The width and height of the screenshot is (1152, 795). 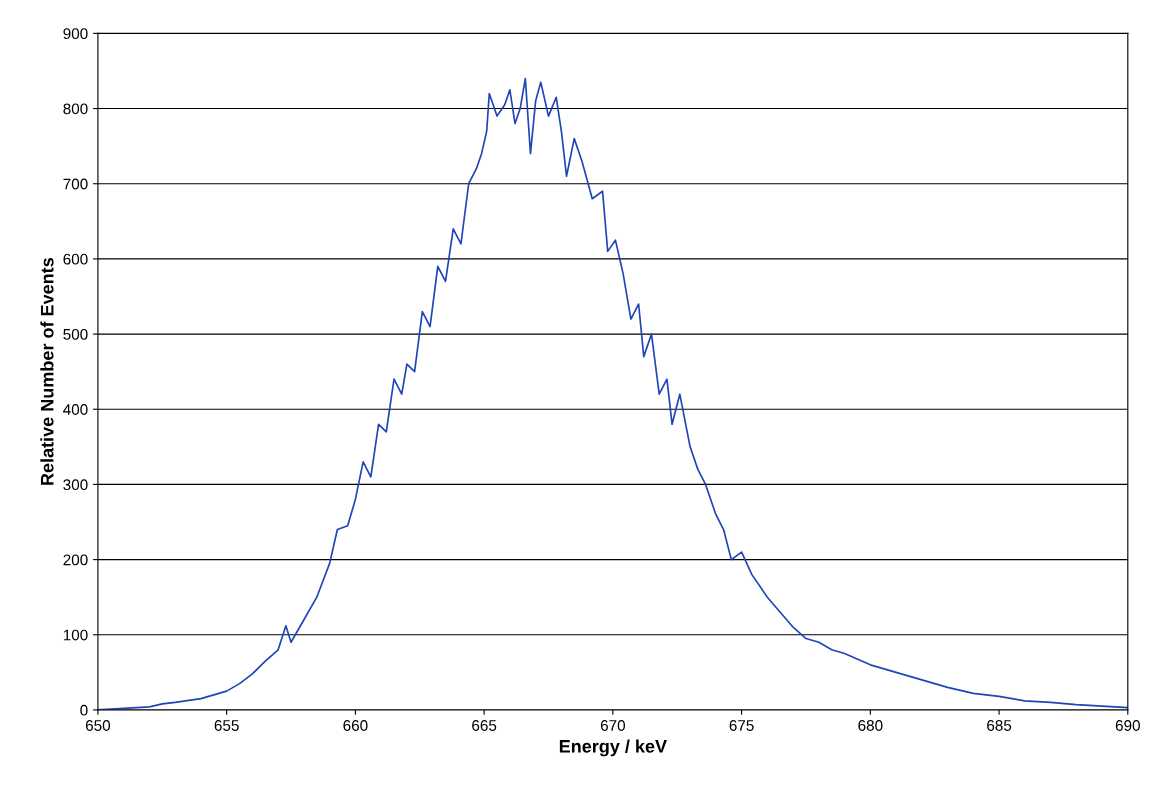 What do you see at coordinates (870, 725) in the screenshot?
I see `x-tick-label: 680` at bounding box center [870, 725].